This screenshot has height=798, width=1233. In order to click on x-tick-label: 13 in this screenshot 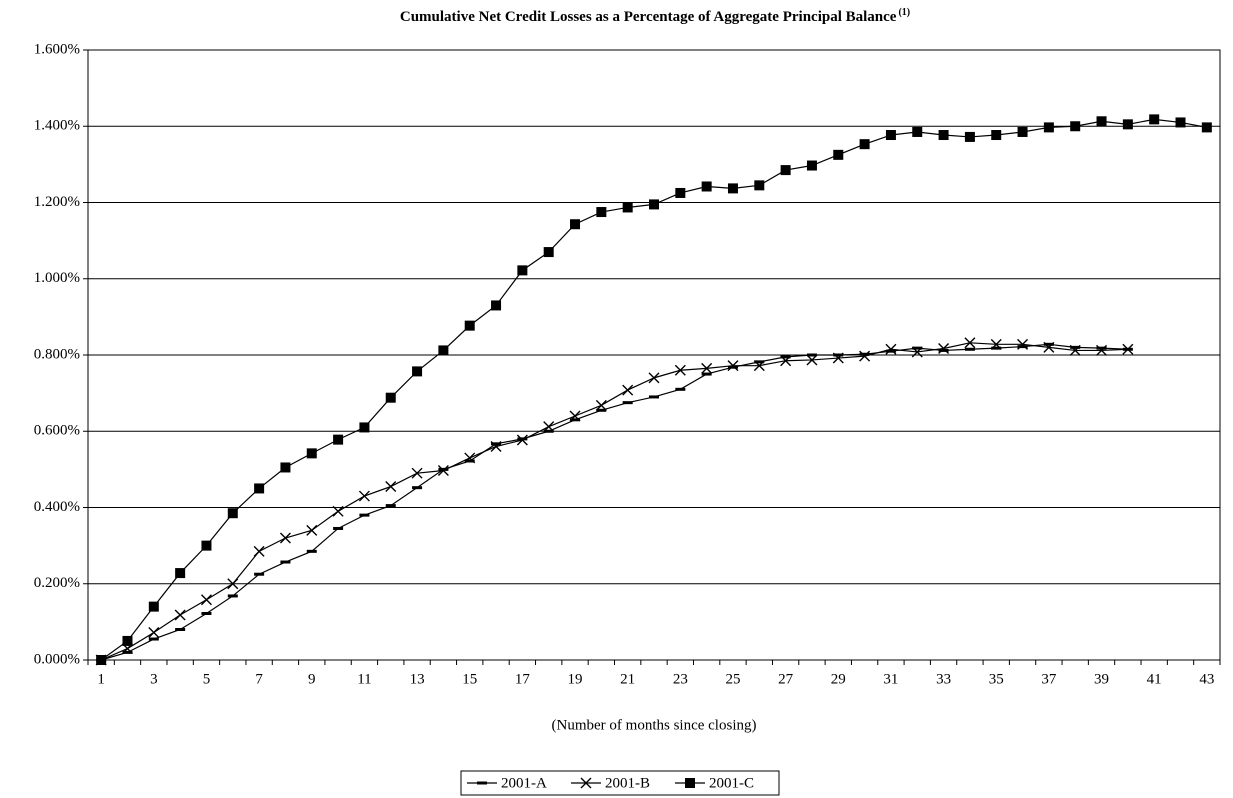, I will do `click(417, 679)`.